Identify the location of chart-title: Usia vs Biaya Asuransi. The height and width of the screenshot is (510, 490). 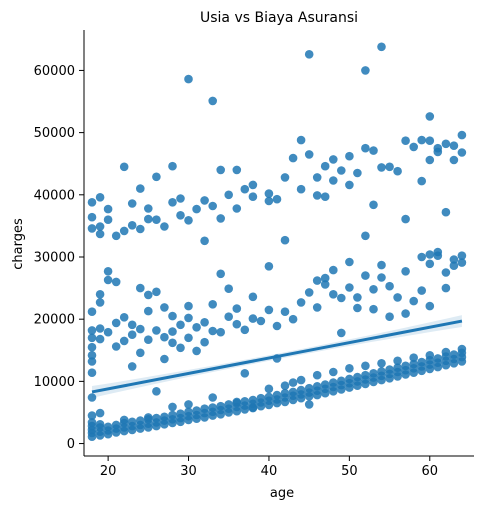
(279, 18).